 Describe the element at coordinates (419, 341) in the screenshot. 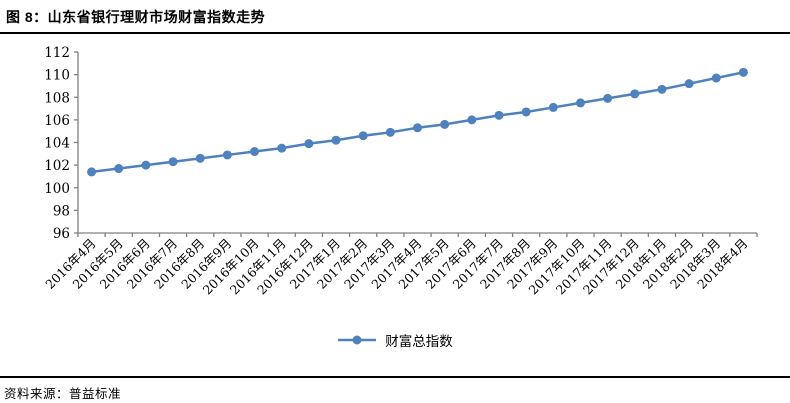

I see `legend-label: 财富总指数` at that location.